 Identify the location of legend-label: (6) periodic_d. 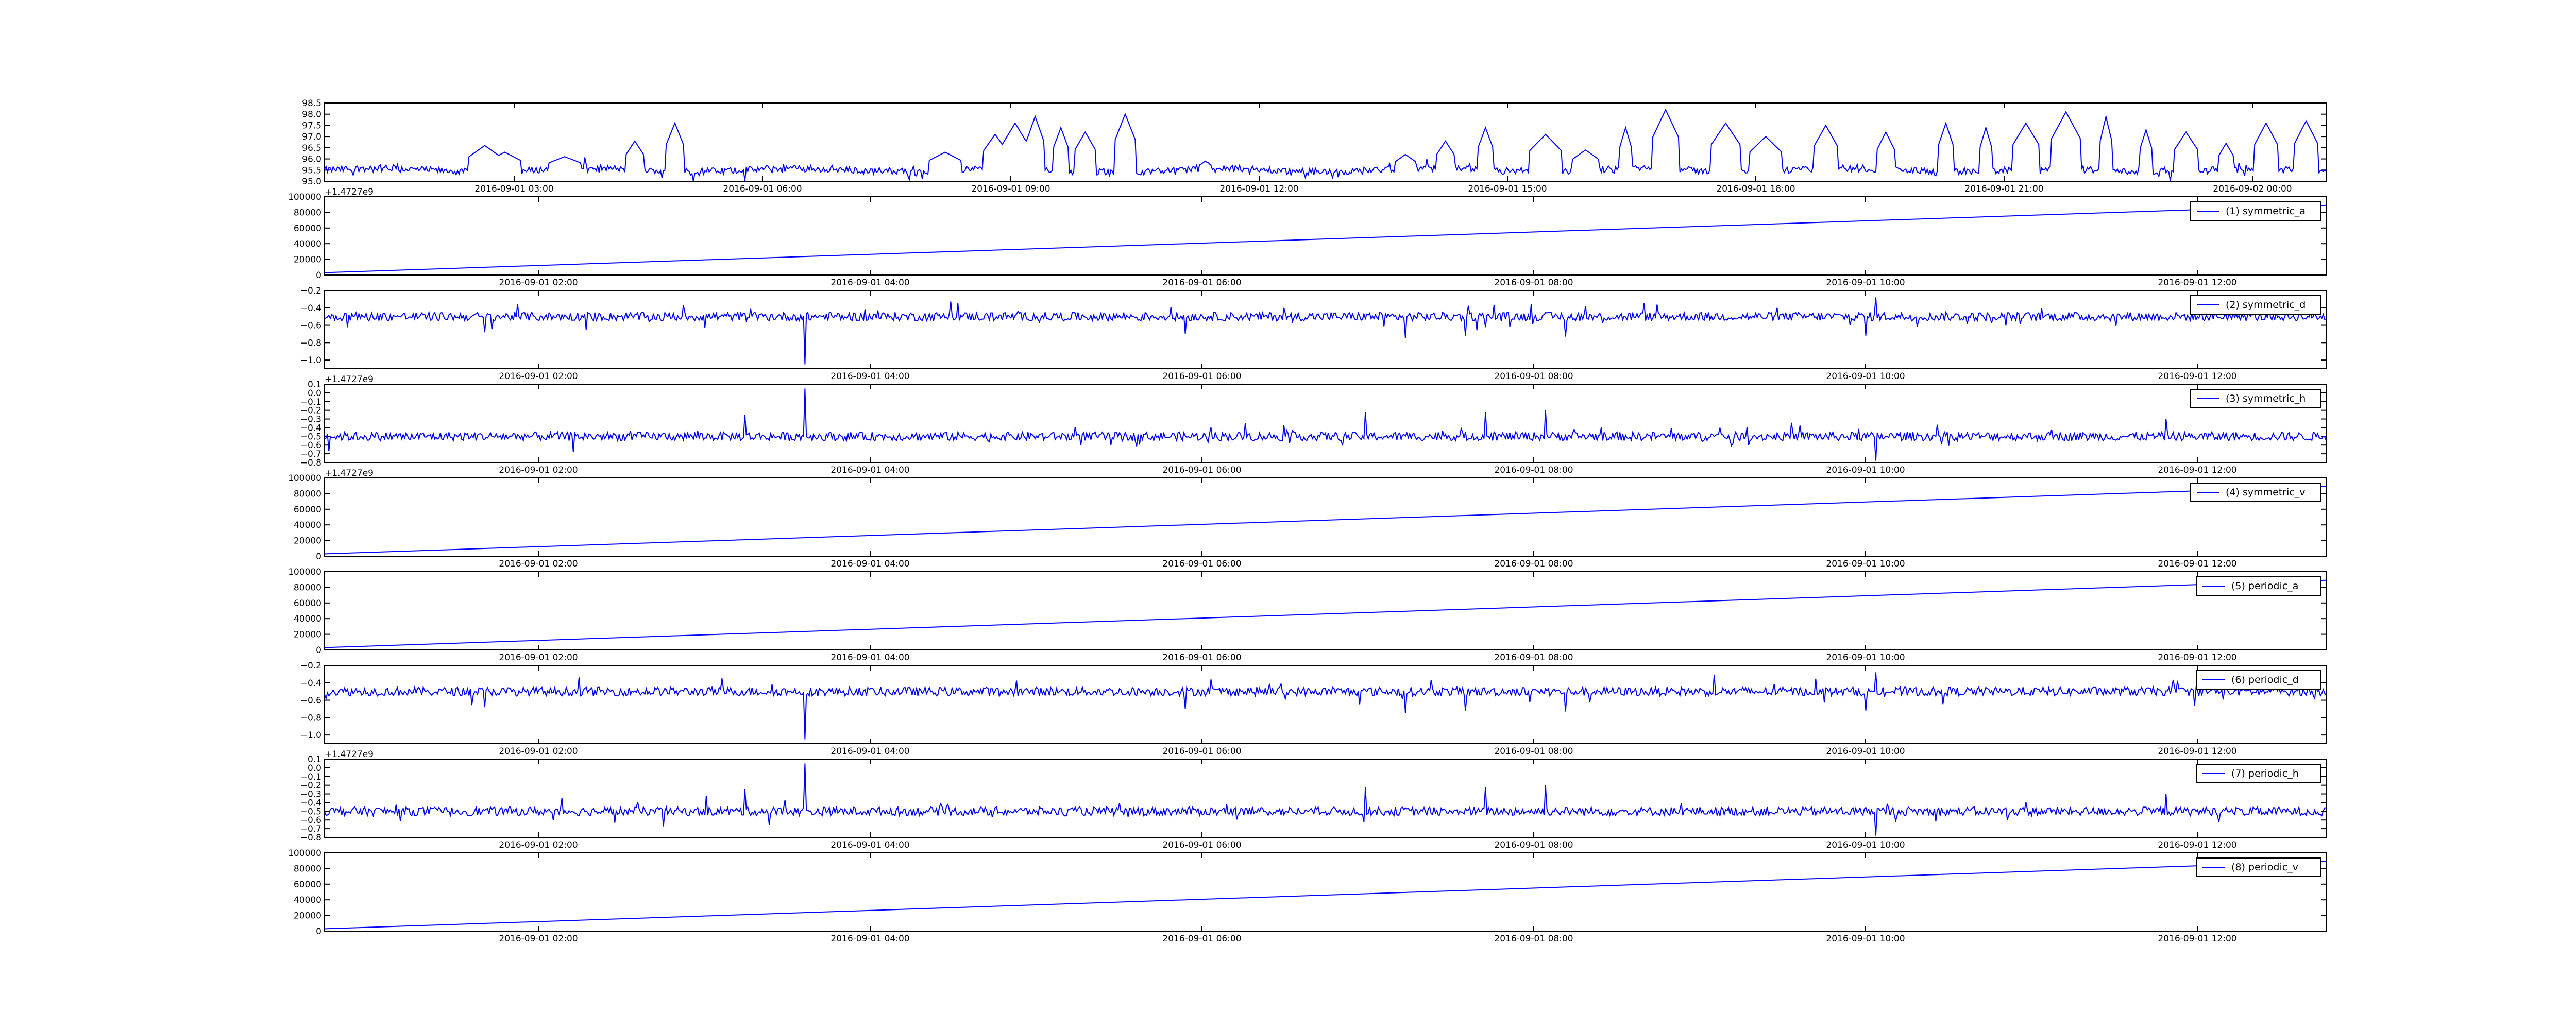
(2265, 679).